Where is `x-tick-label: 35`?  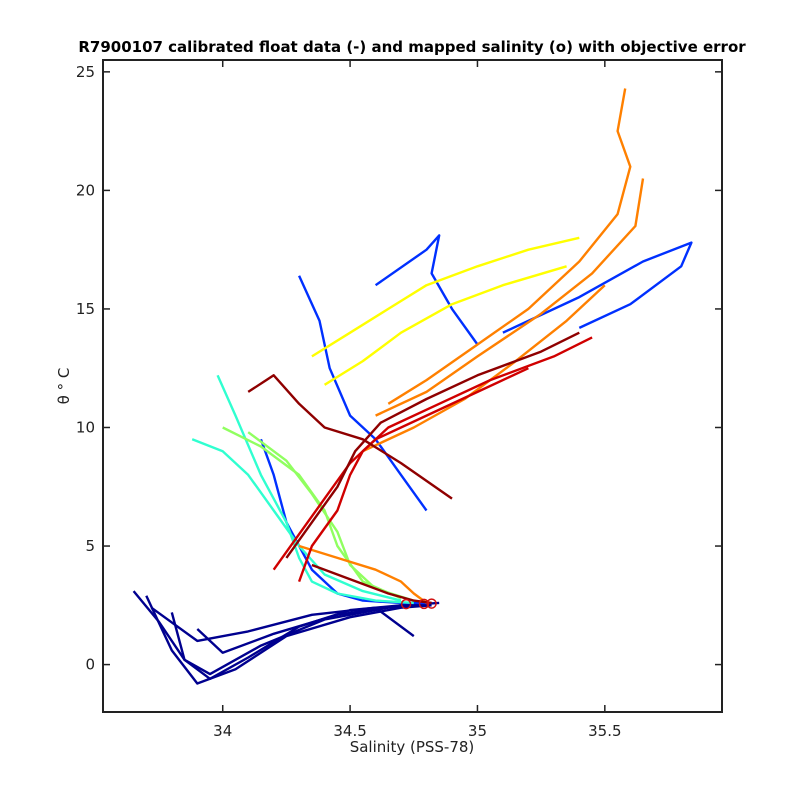
x-tick-label: 35 is located at coordinates (477, 731).